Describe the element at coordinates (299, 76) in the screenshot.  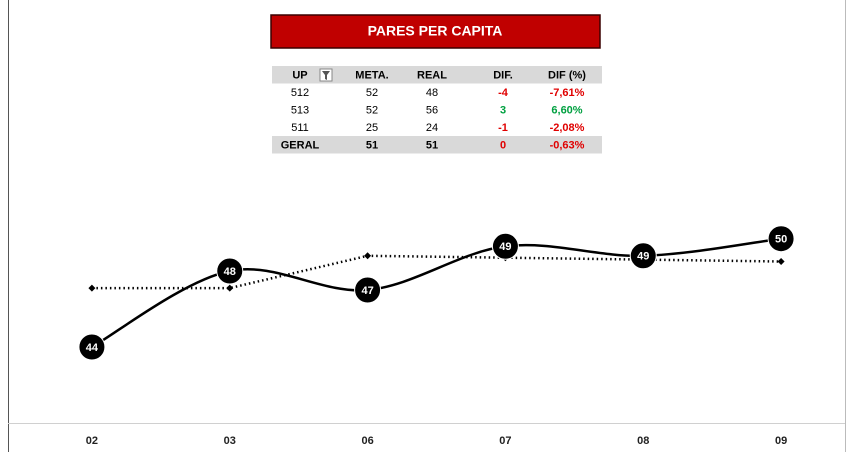
I see `column-header: UP` at that location.